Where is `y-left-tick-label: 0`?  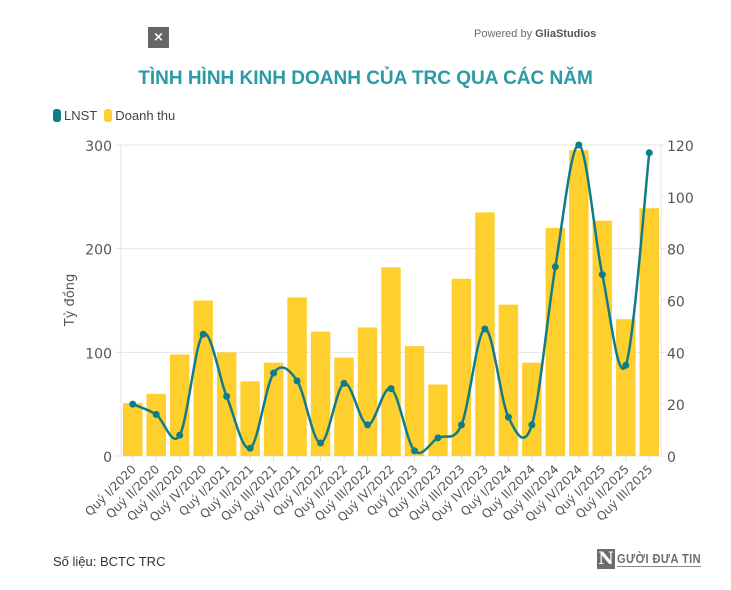 y-left-tick-label: 0 is located at coordinates (107, 458).